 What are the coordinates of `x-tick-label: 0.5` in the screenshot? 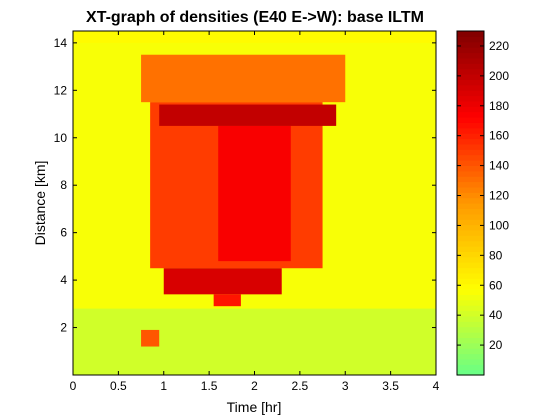 It's located at (118, 386).